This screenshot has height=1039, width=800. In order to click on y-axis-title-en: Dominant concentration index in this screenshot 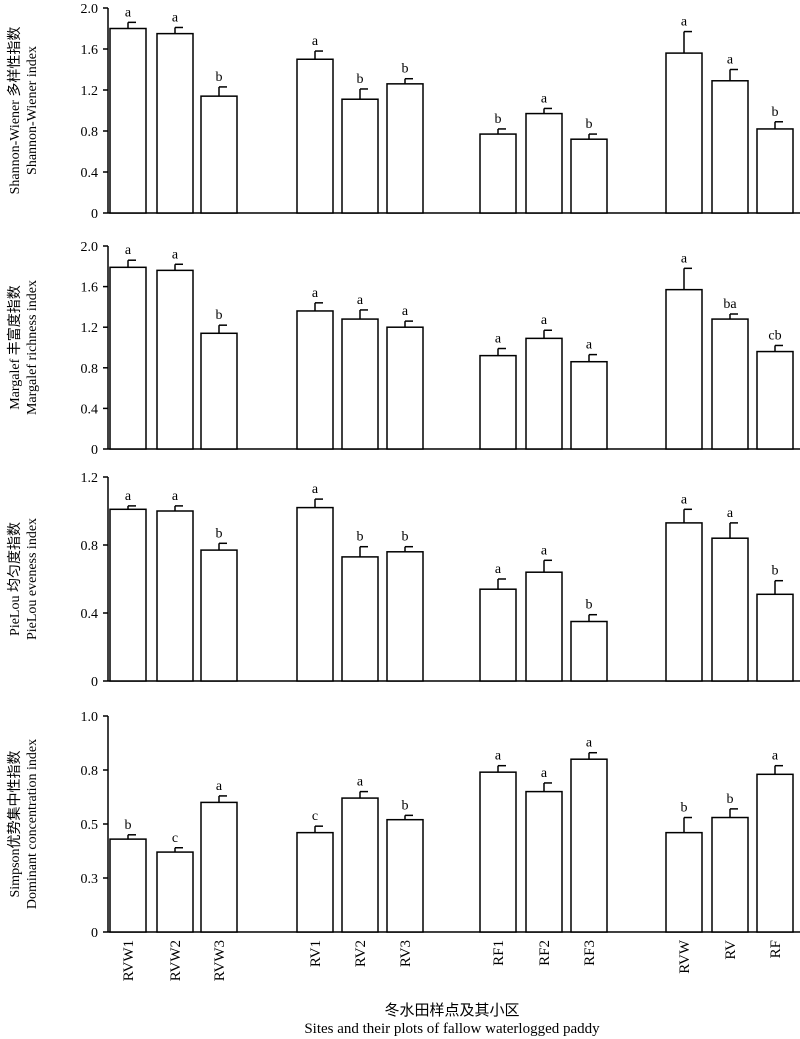, I will do `click(32, 824)`.